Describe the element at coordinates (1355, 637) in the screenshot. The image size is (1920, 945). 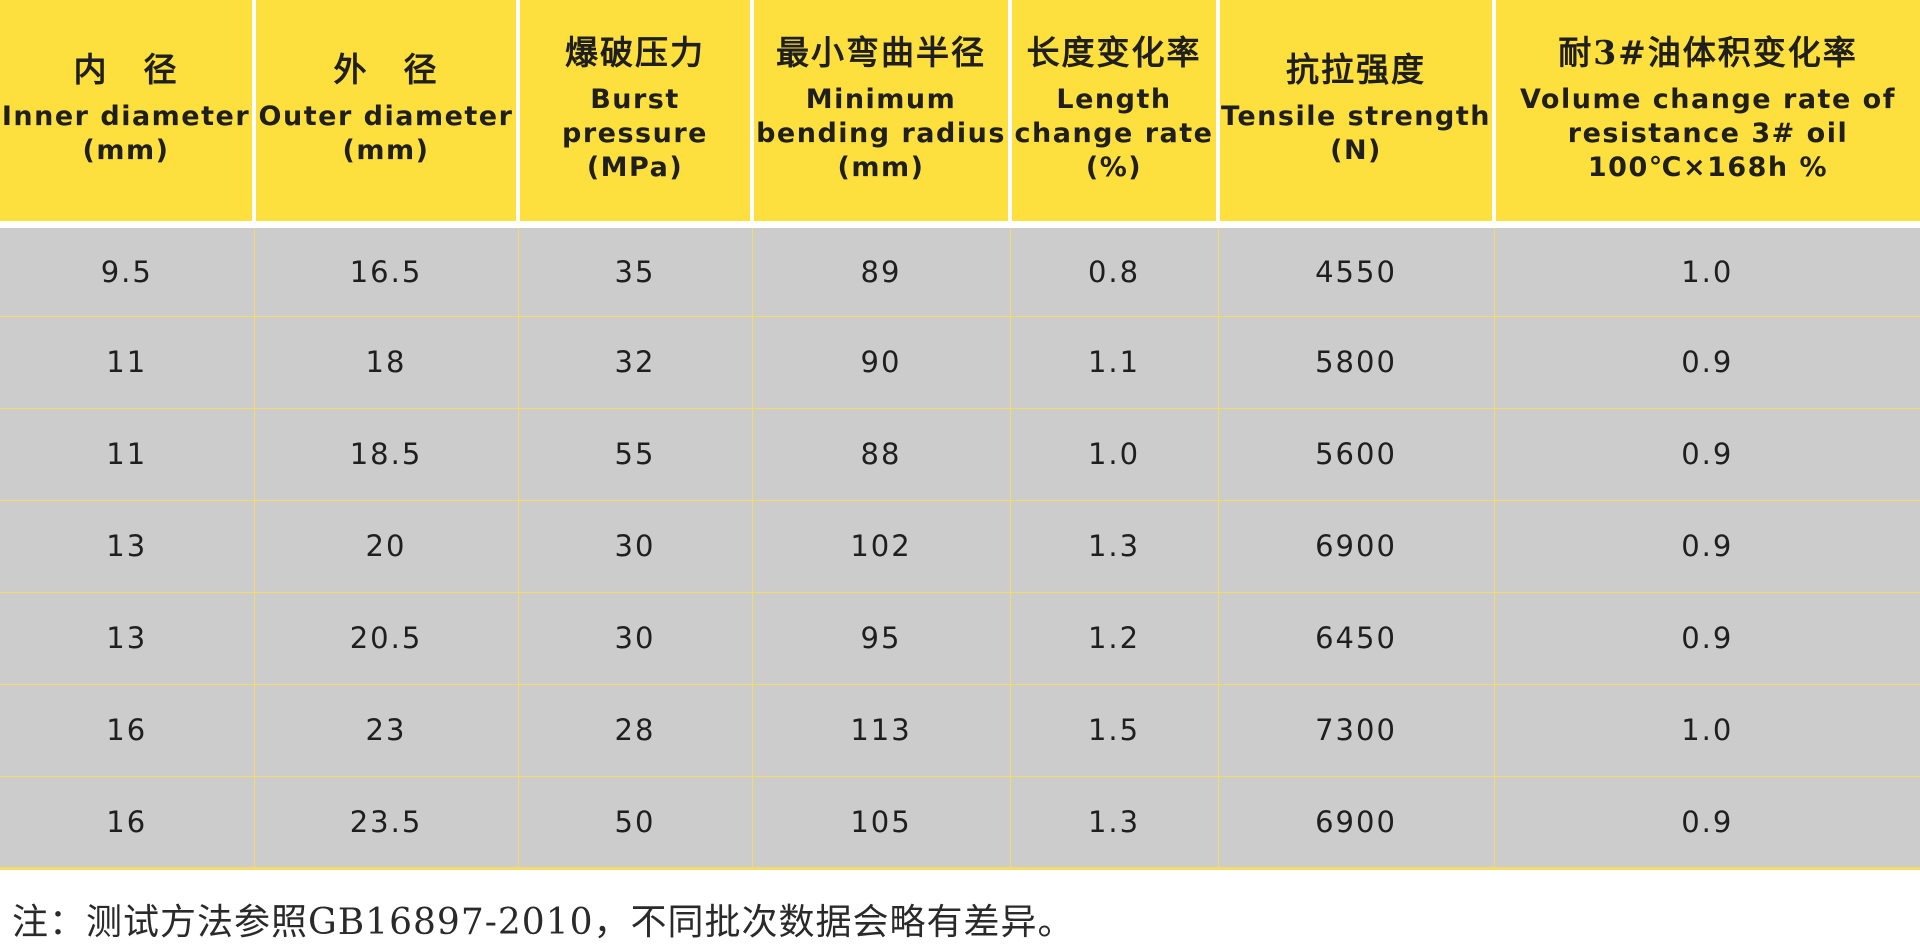
I see `table-cell: 6450` at that location.